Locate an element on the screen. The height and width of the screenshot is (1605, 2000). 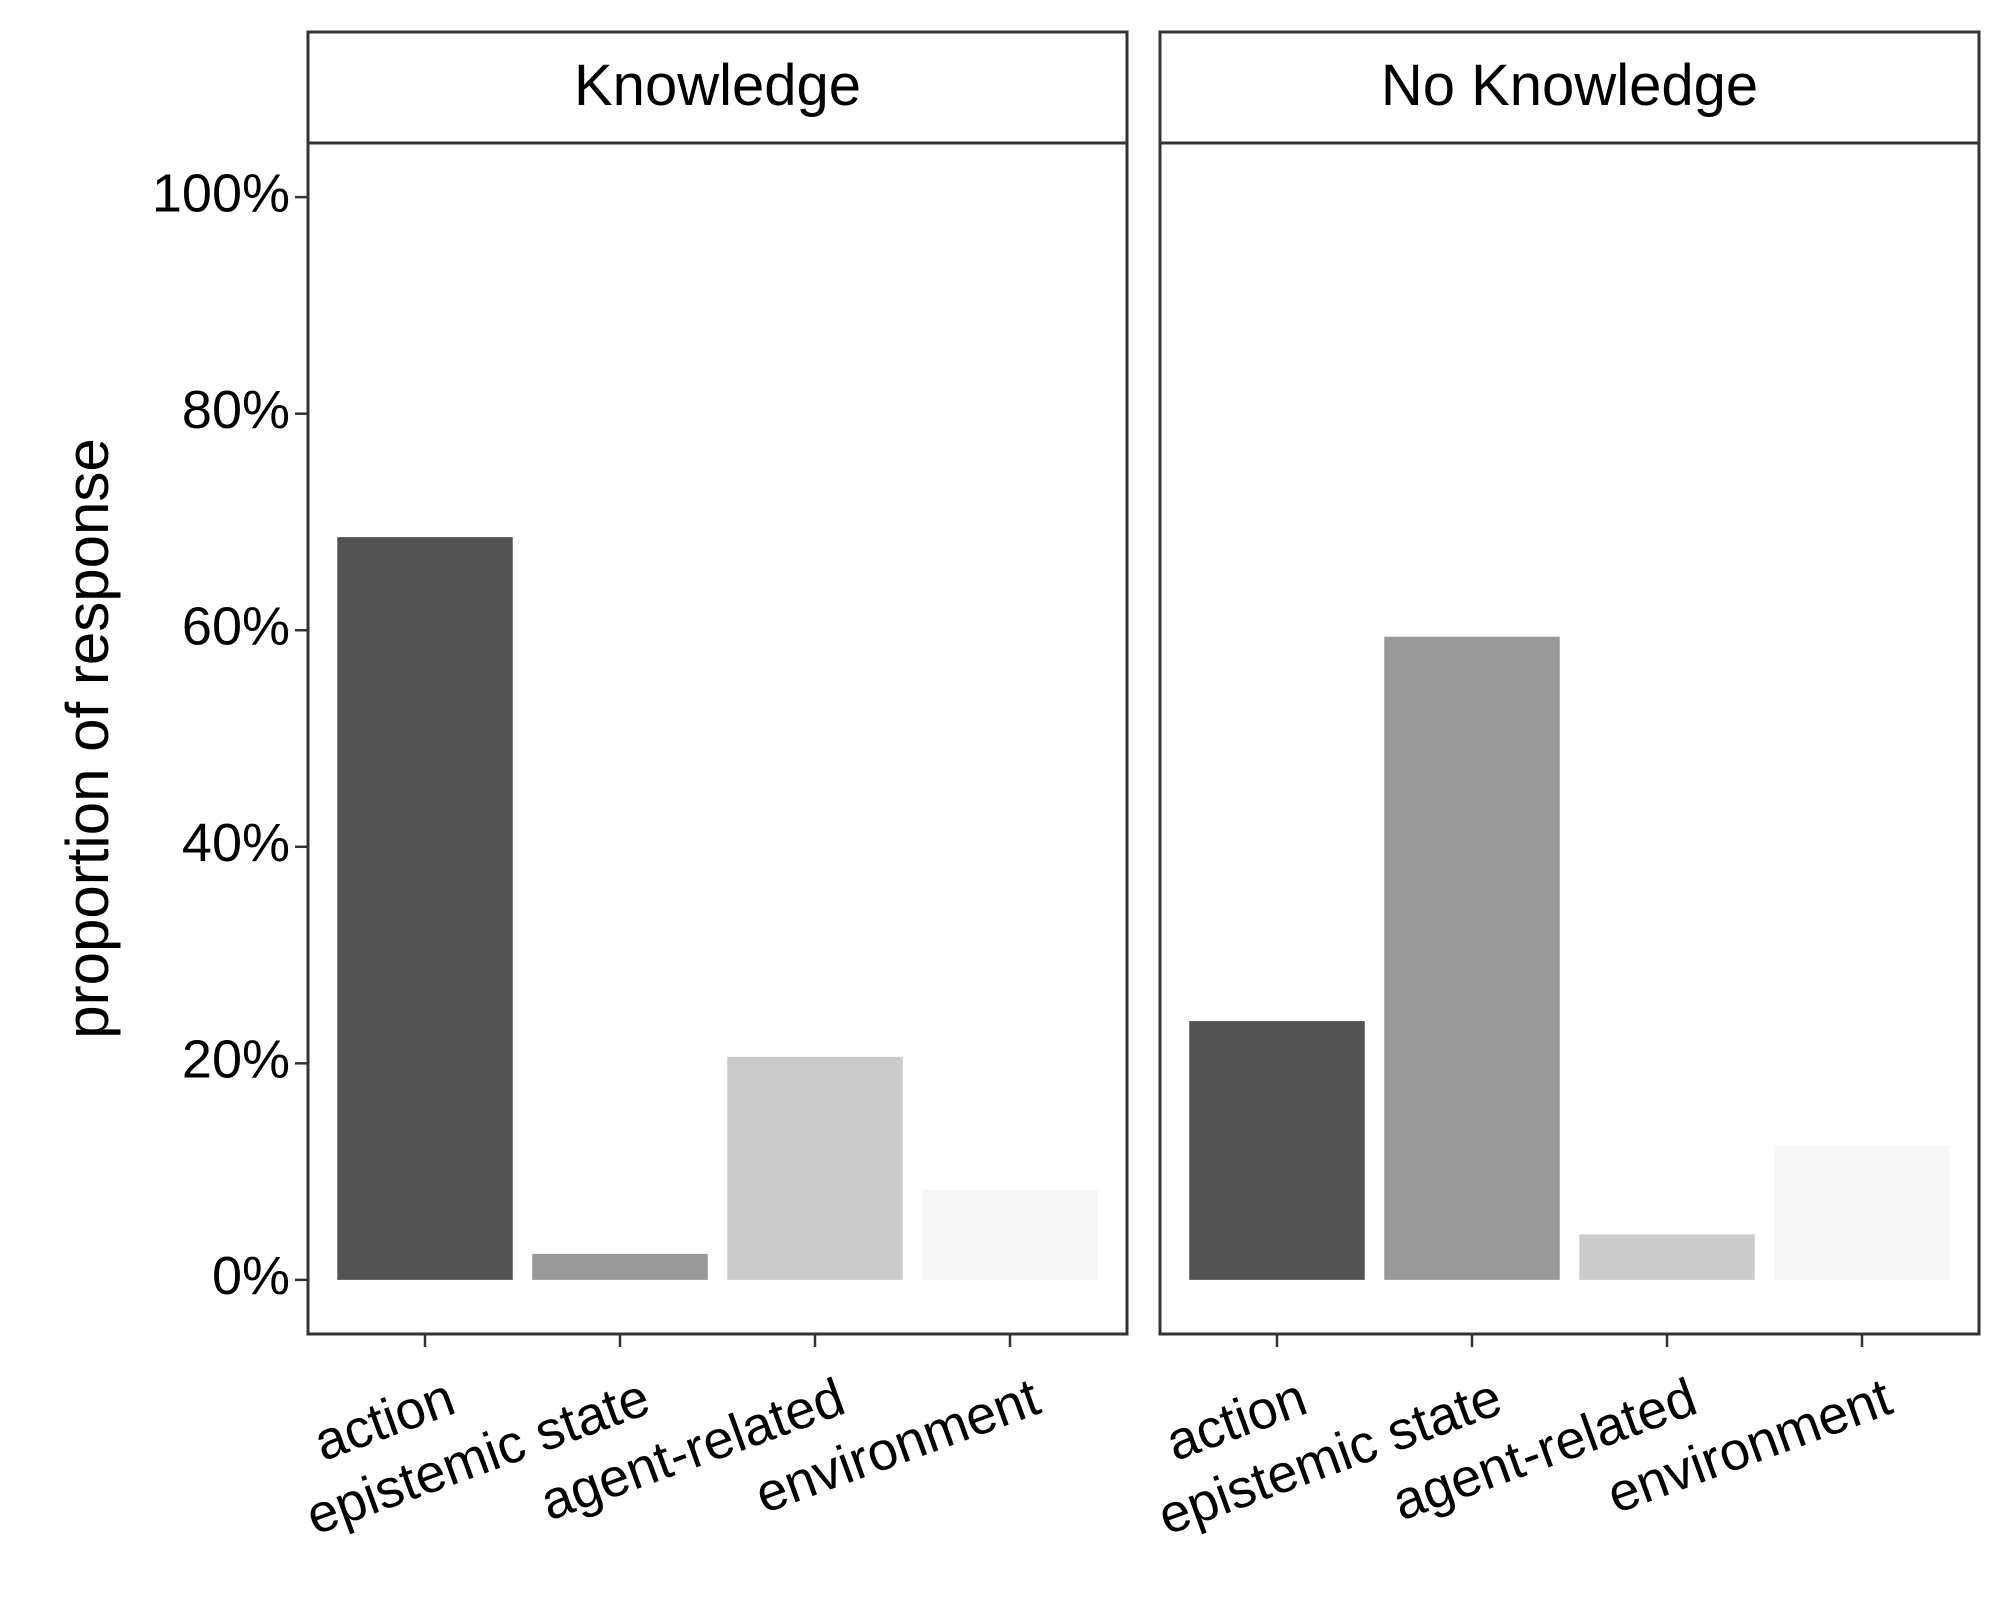
y-tick-label: 40% is located at coordinates (236, 843).